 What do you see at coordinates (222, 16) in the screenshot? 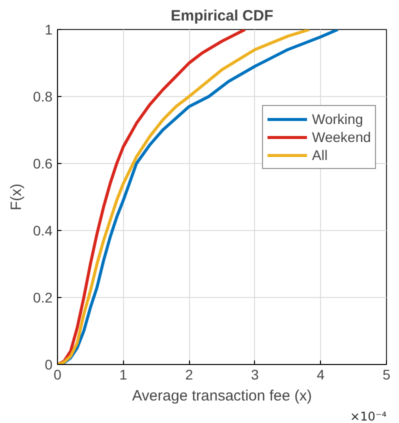
I see `chart-title: Empirical CDF` at bounding box center [222, 16].